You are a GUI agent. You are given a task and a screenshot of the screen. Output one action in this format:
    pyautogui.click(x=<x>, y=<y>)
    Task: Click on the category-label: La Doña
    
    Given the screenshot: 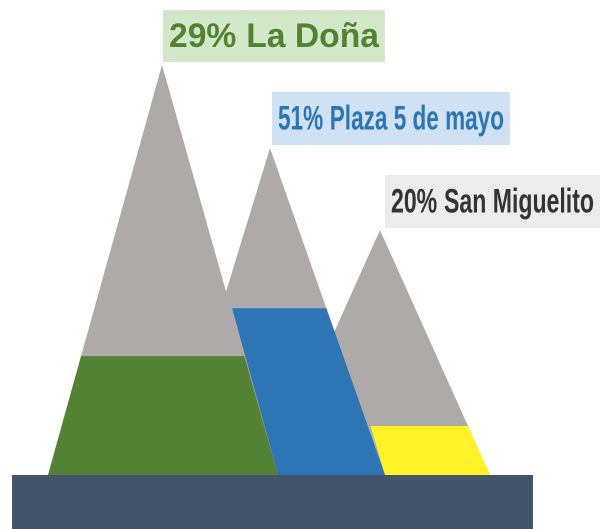 What is the action you would take?
    pyautogui.click(x=313, y=36)
    